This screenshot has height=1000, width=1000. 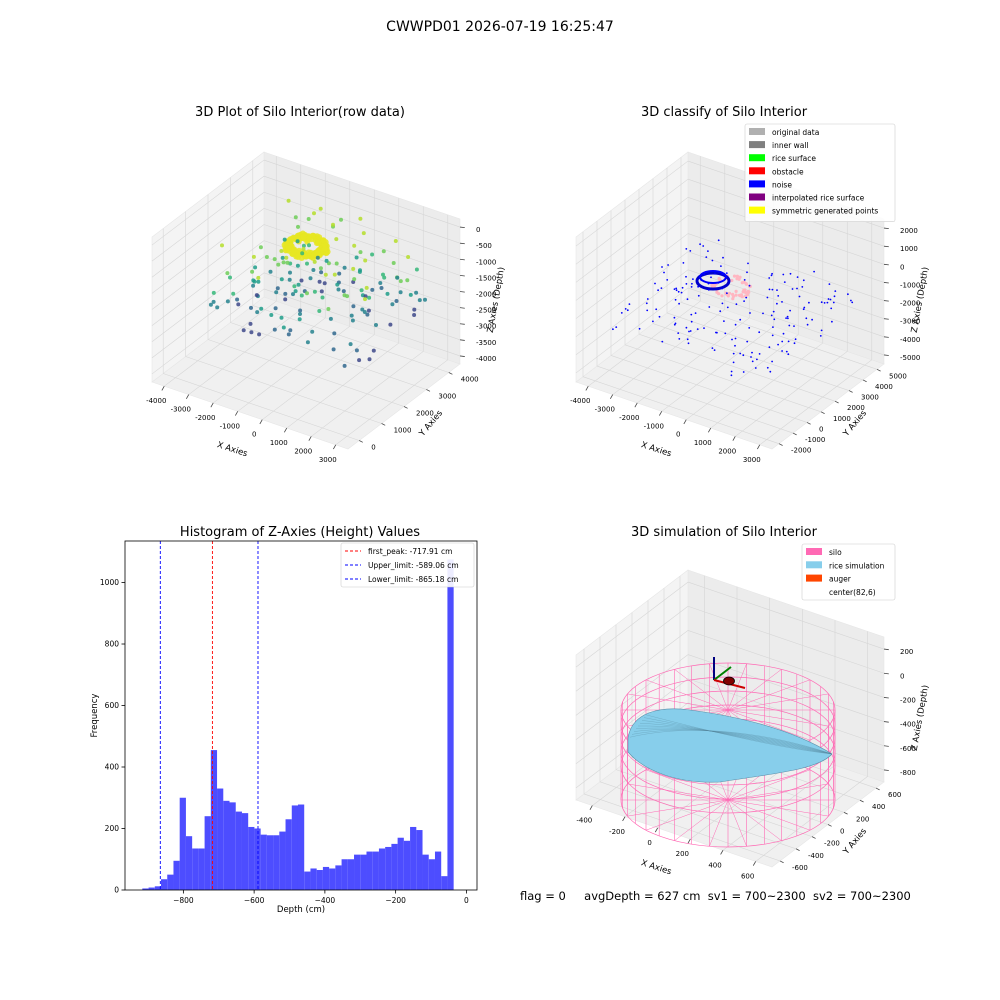 I want to click on noise-ring, so click(x=713, y=281).